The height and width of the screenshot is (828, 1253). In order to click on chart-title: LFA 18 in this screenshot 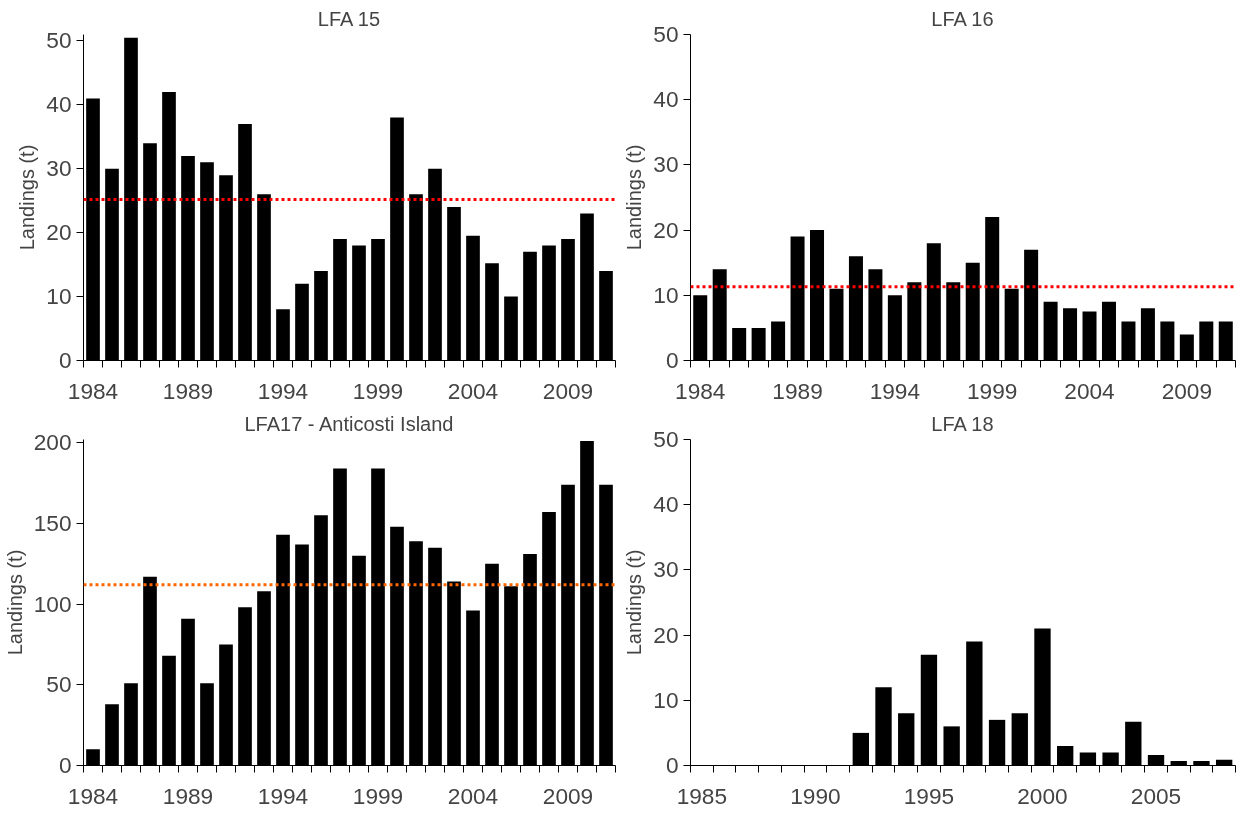, I will do `click(962, 423)`.